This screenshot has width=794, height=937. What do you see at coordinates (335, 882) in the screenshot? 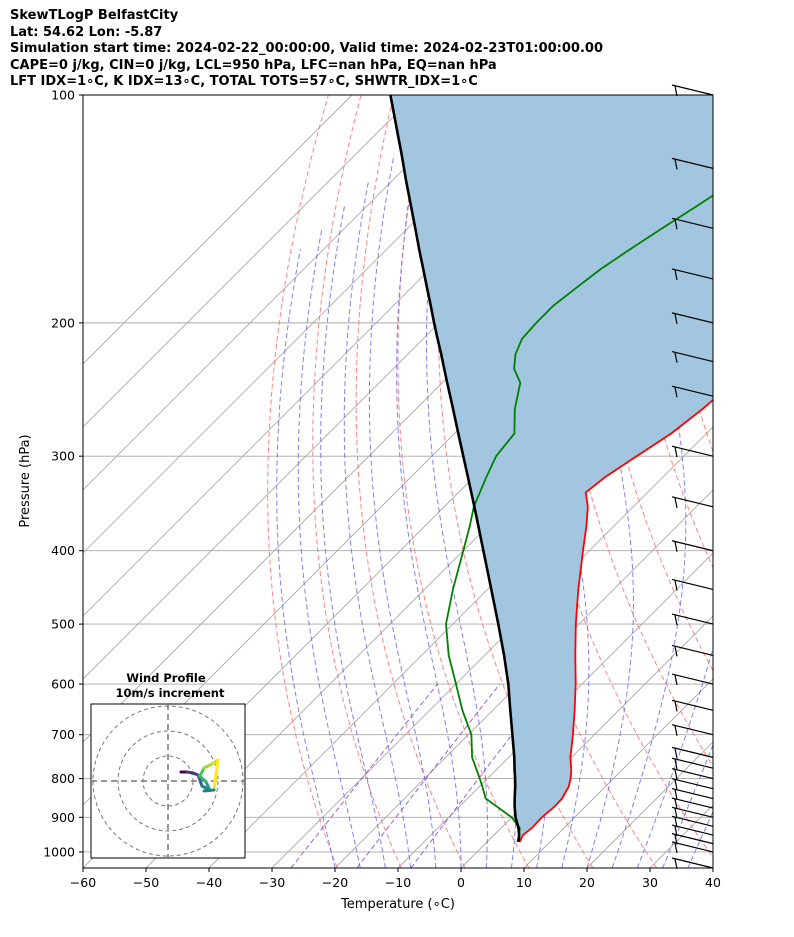
I see `x-tick-label: −20` at bounding box center [335, 882].